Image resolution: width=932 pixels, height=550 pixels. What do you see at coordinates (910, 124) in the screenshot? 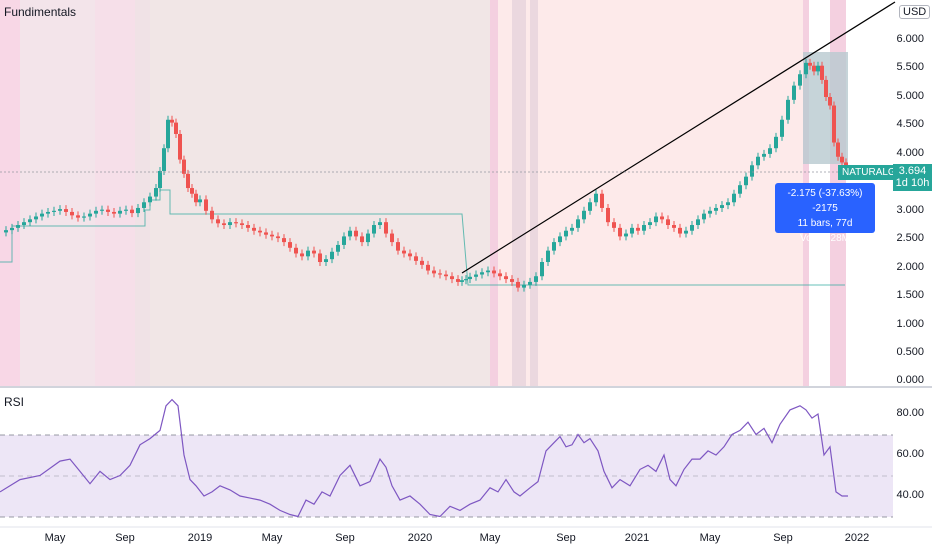
I see `price-tick-label: 4.500` at bounding box center [910, 124].